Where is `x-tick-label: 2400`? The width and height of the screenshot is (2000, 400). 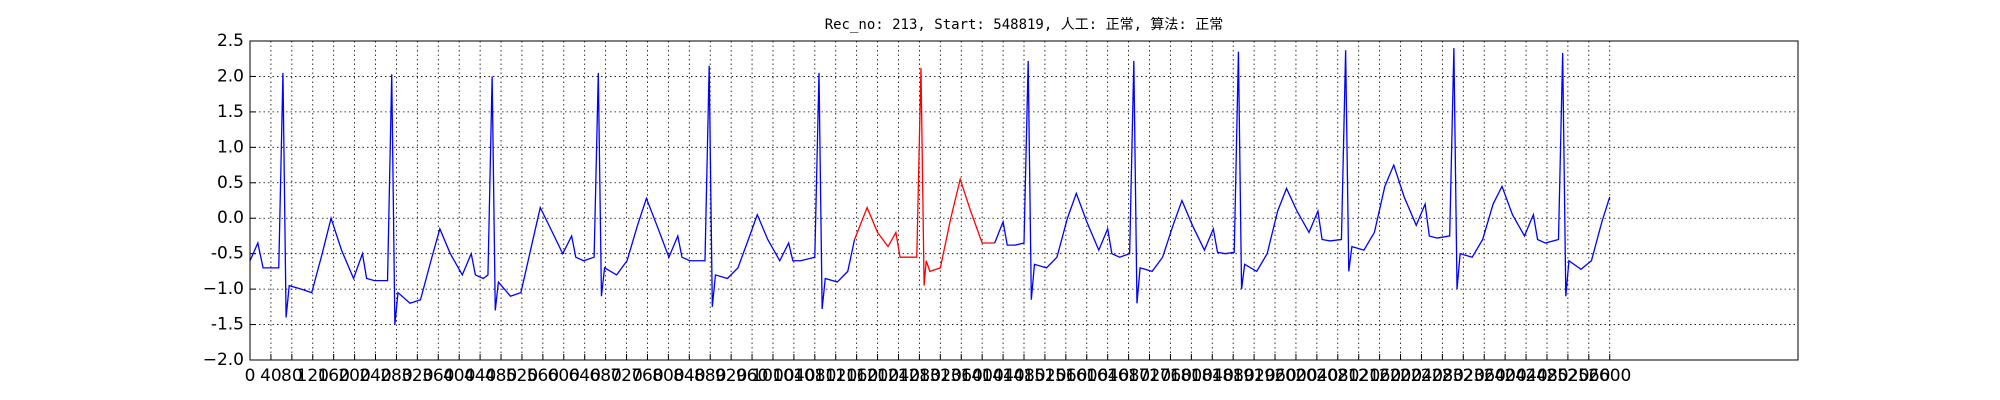
x-tick-label: 2400 is located at coordinates (1505, 376).